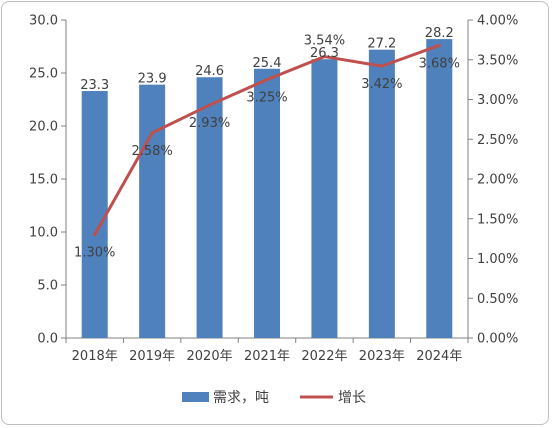  I want to click on line-data-label: 2.58%, so click(151, 151).